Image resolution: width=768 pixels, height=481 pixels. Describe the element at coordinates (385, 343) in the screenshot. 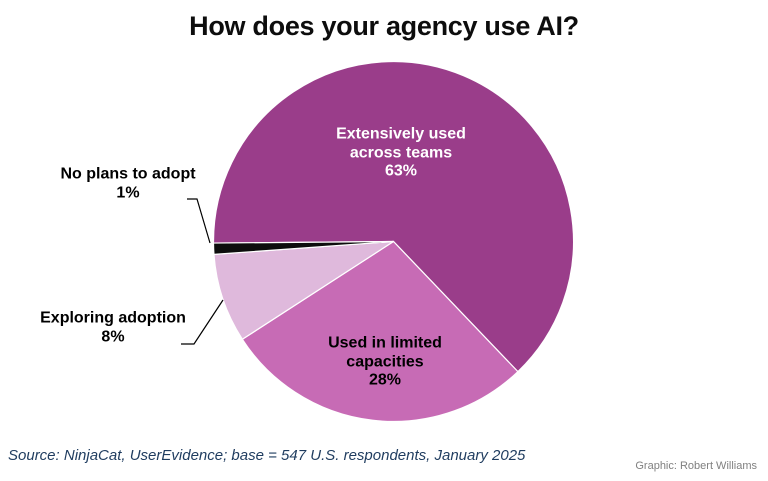

I see `slice-label-line: Used in limited` at that location.